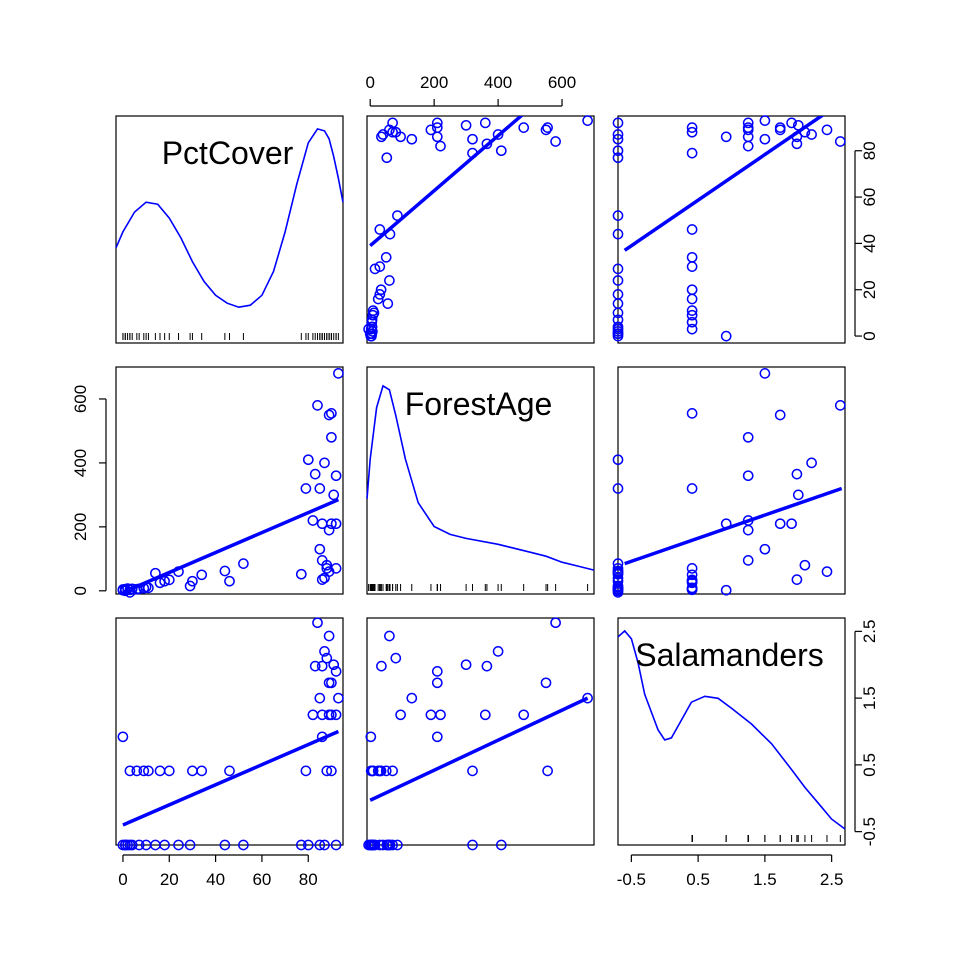 The image size is (960, 960). I want to click on x-axis-top-forestage: 0 200 400 600, so click(470, 90).